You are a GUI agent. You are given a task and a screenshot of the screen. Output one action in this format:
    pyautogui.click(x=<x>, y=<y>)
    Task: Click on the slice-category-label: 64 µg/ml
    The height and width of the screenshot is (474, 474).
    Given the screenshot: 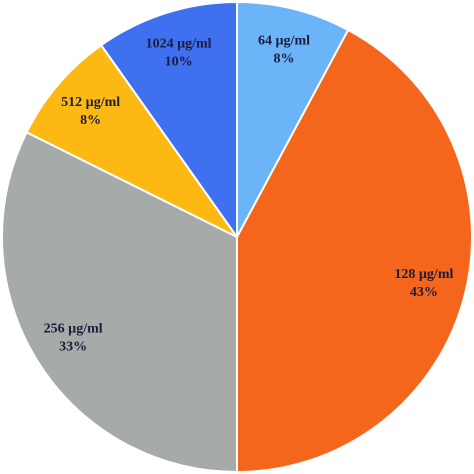 What is the action you would take?
    pyautogui.click(x=284, y=40)
    